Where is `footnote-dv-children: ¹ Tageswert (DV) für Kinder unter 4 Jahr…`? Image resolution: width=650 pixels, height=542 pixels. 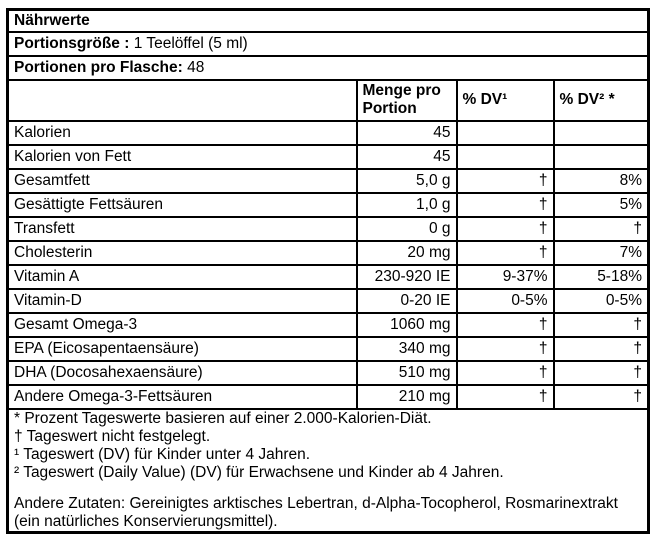
footnote-dv-children: ¹ Tageswert (DV) für Kinder unter 4 Jahr… is located at coordinates (162, 454).